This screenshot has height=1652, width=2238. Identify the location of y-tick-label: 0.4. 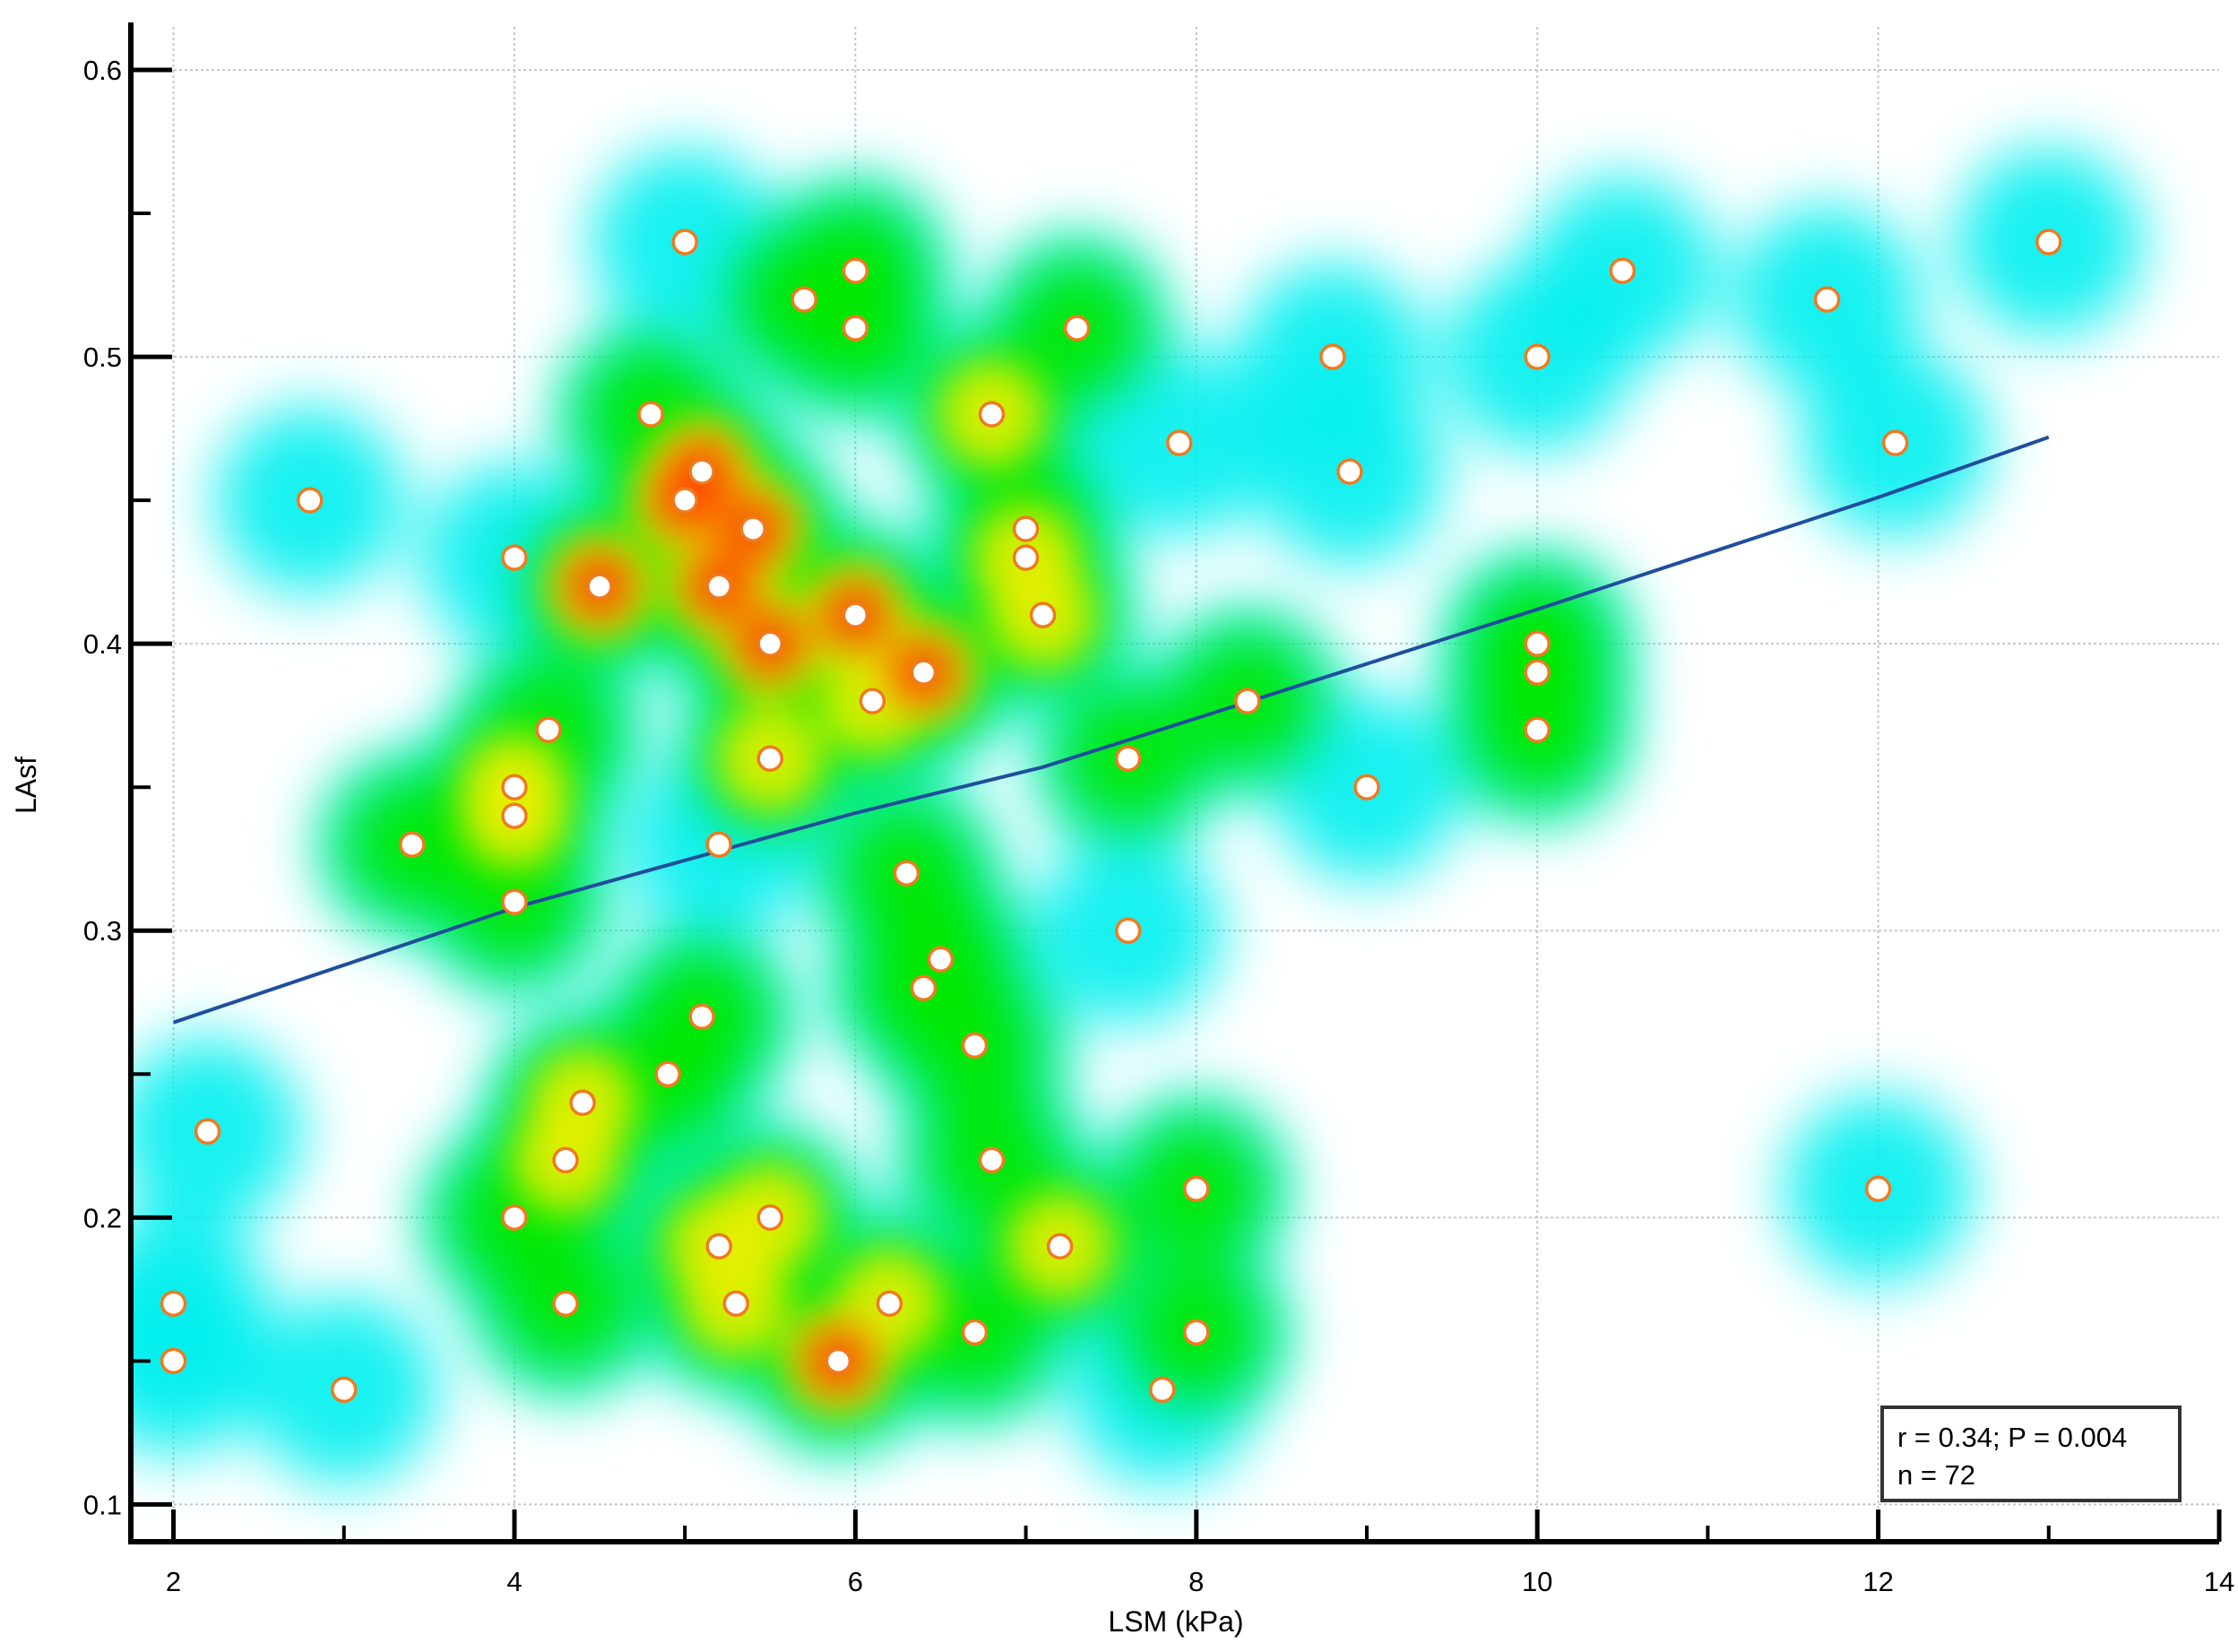
(102, 644).